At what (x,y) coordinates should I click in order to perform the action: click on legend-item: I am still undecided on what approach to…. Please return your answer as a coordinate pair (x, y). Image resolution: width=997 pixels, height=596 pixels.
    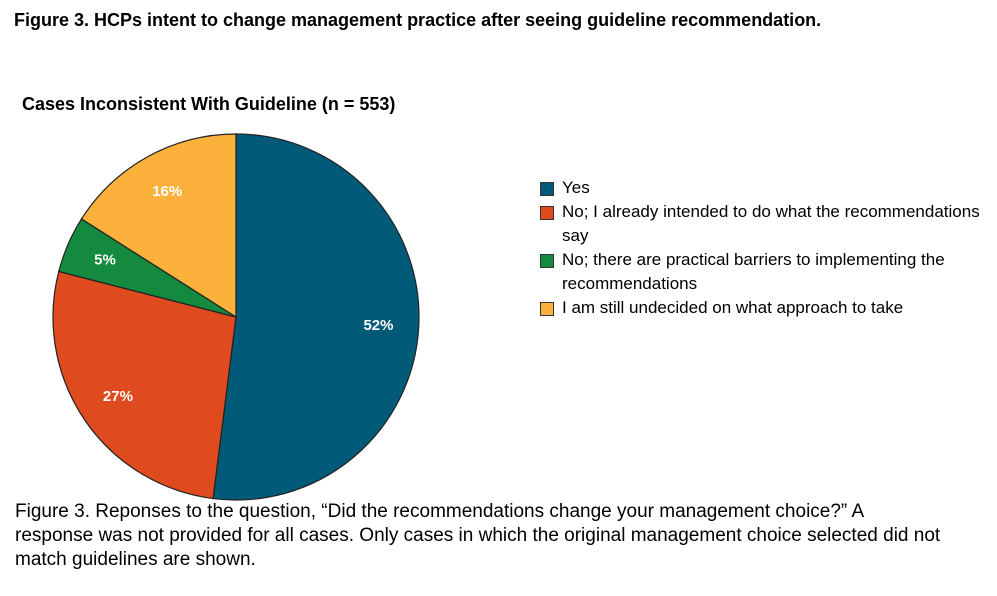
    Looking at the image, I should click on (760, 308).